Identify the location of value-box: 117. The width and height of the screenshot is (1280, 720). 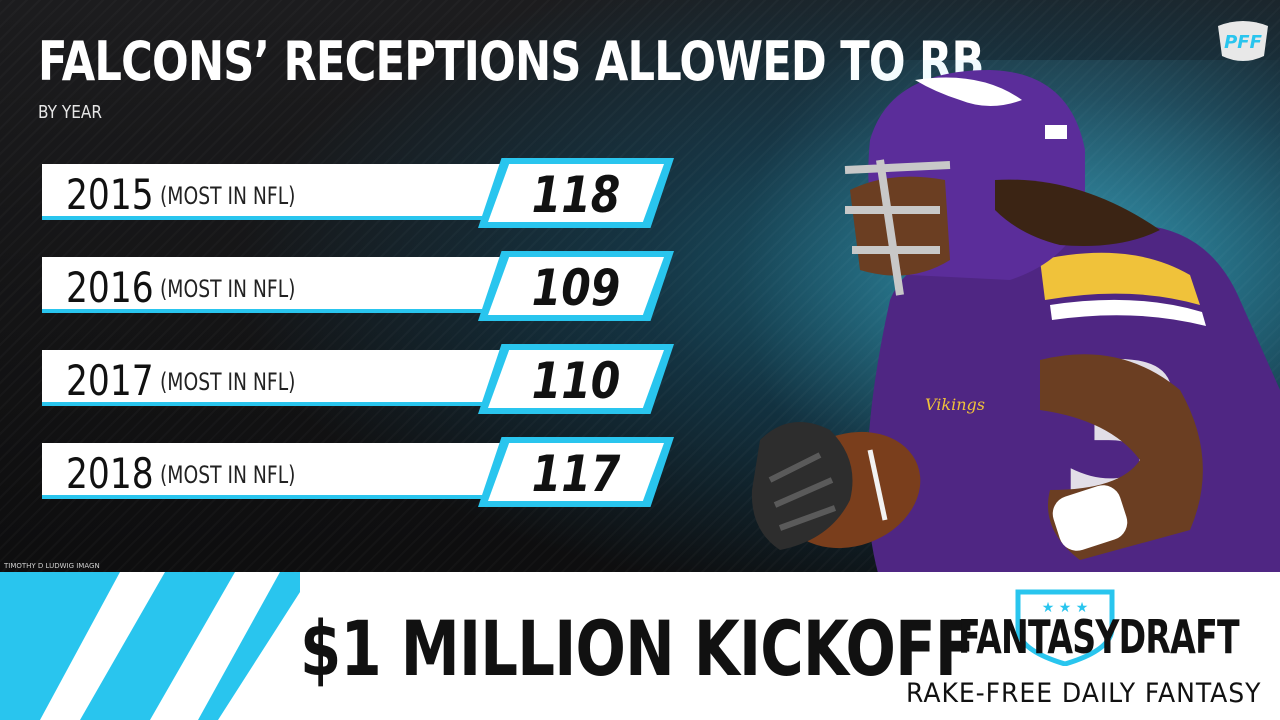
(576, 472).